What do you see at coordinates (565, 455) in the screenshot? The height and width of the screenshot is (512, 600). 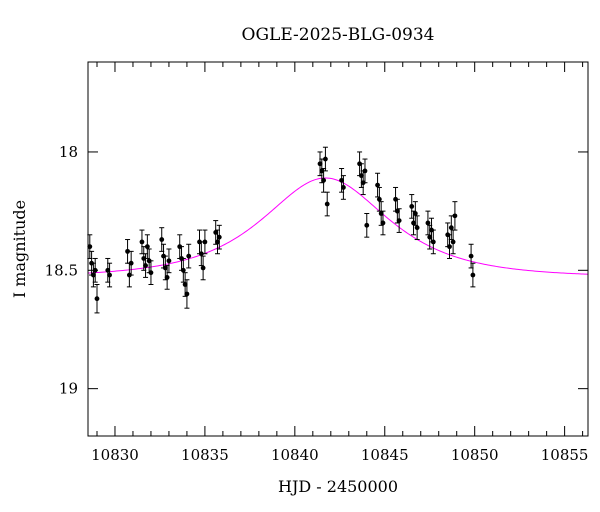 I see `x-tick-label: 10855` at bounding box center [565, 455].